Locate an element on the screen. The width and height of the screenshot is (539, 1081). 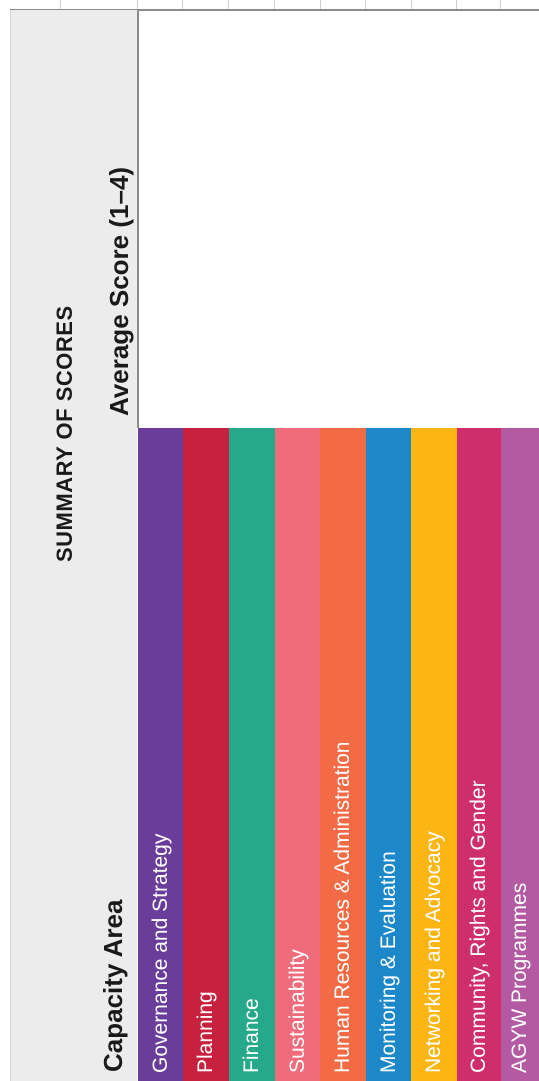
row-label: Community, Rights and Gender is located at coordinates (478, 926).